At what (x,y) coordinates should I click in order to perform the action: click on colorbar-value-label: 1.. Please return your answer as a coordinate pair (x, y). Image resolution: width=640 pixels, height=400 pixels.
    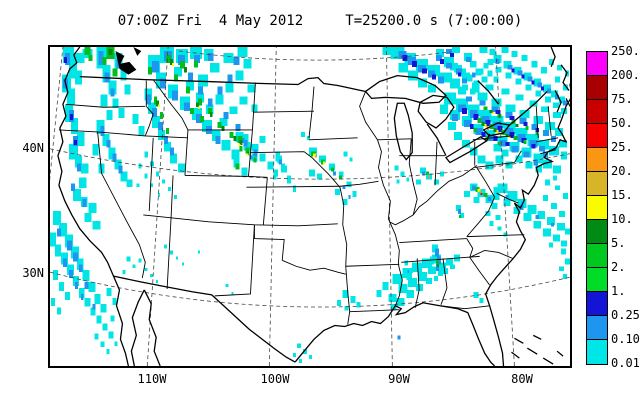
    Looking at the image, I should click on (618, 291).